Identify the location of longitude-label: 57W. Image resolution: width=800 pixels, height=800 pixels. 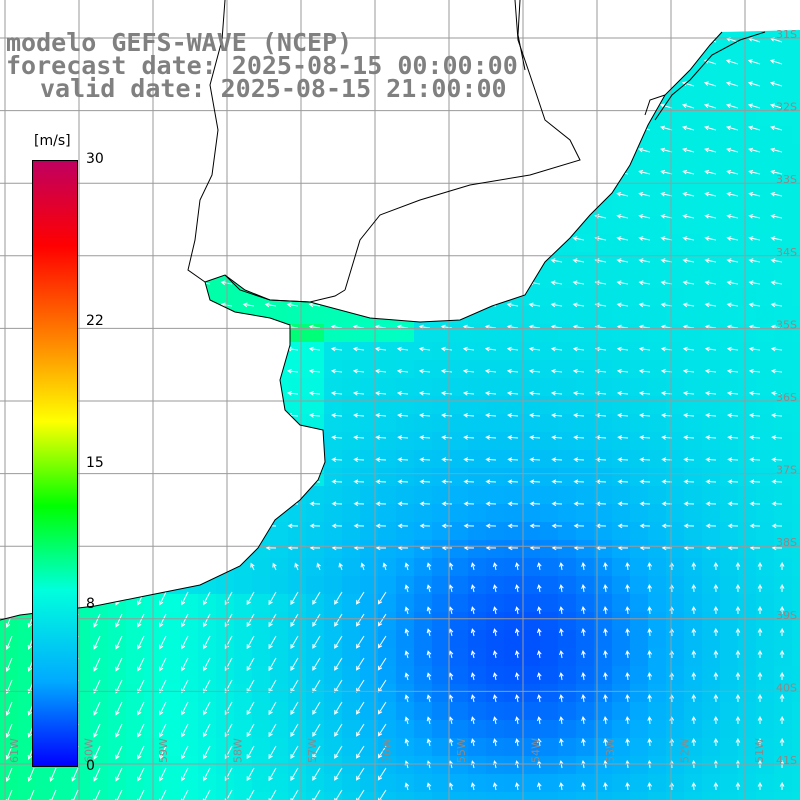
(312, 750).